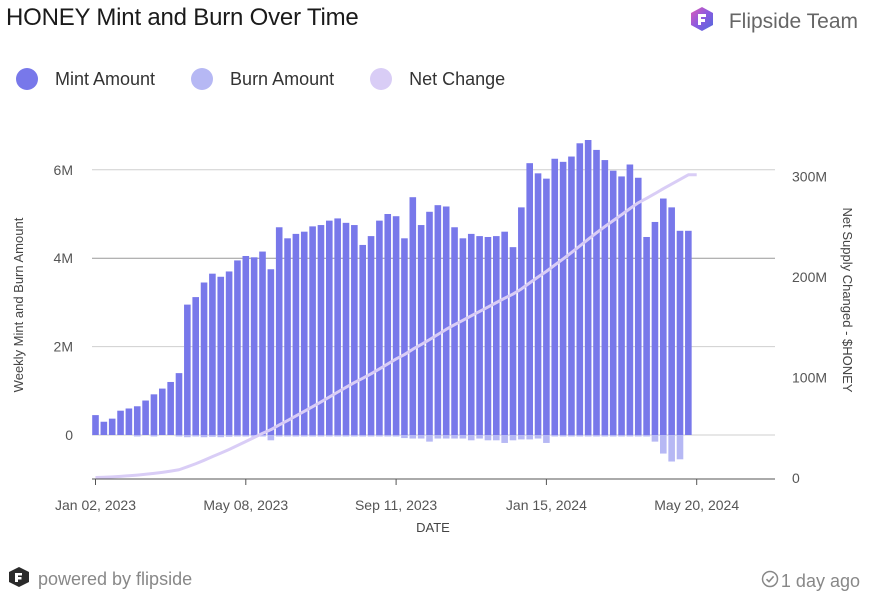 Image resolution: width=872 pixels, height=605 pixels. What do you see at coordinates (202, 79) in the screenshot?
I see `legend-dot-burn` at bounding box center [202, 79].